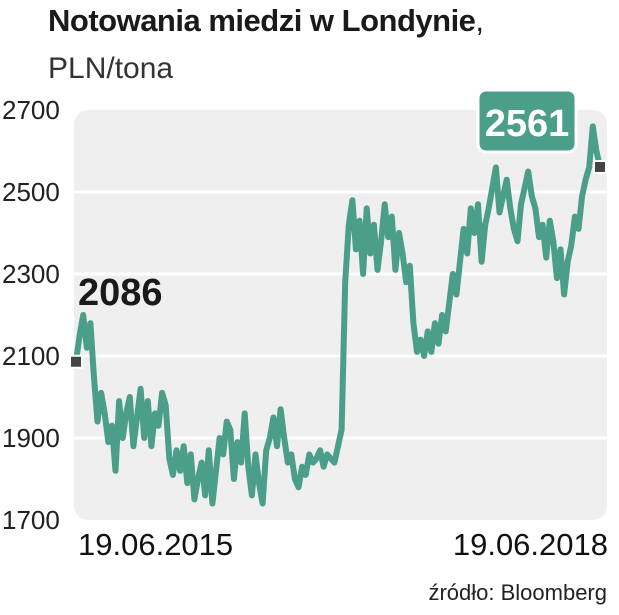 The height and width of the screenshot is (615, 619). I want to click on chart-title-text: Notowania miedzi w Londynie, so click(262, 20).